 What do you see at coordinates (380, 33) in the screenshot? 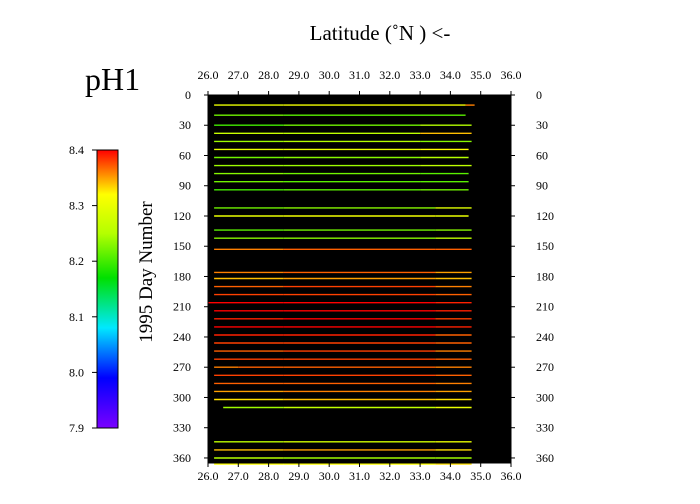
I see `x-axis-label: Latitude (˚N ) <-` at bounding box center [380, 33].